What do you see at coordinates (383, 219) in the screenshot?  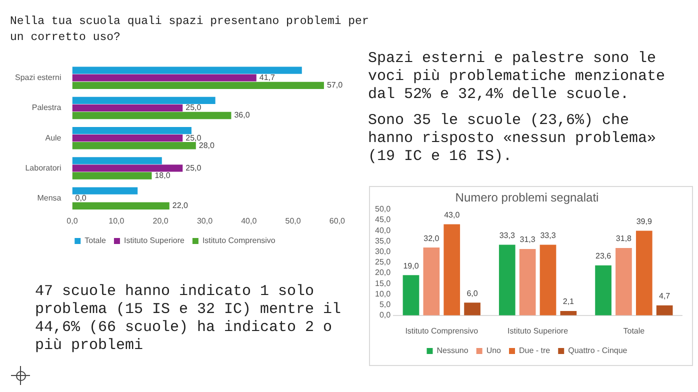 I see `y-tick-label: 45,0` at bounding box center [383, 219].